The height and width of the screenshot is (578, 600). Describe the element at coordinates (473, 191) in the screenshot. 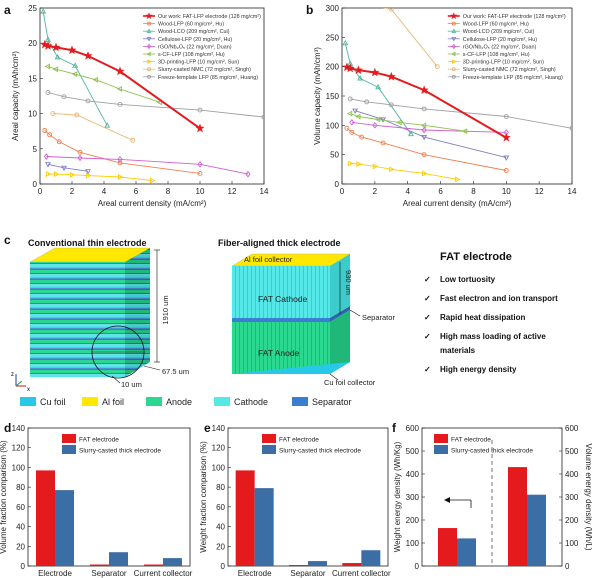

I see `x-tick-label: 8` at that location.